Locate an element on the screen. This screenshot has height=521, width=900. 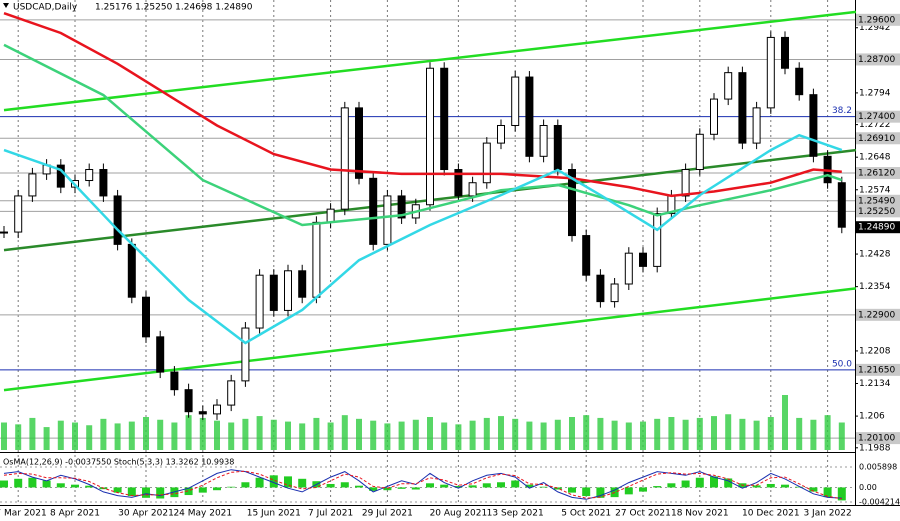
y-tick-label: 1.2428 is located at coordinates (875, 255).